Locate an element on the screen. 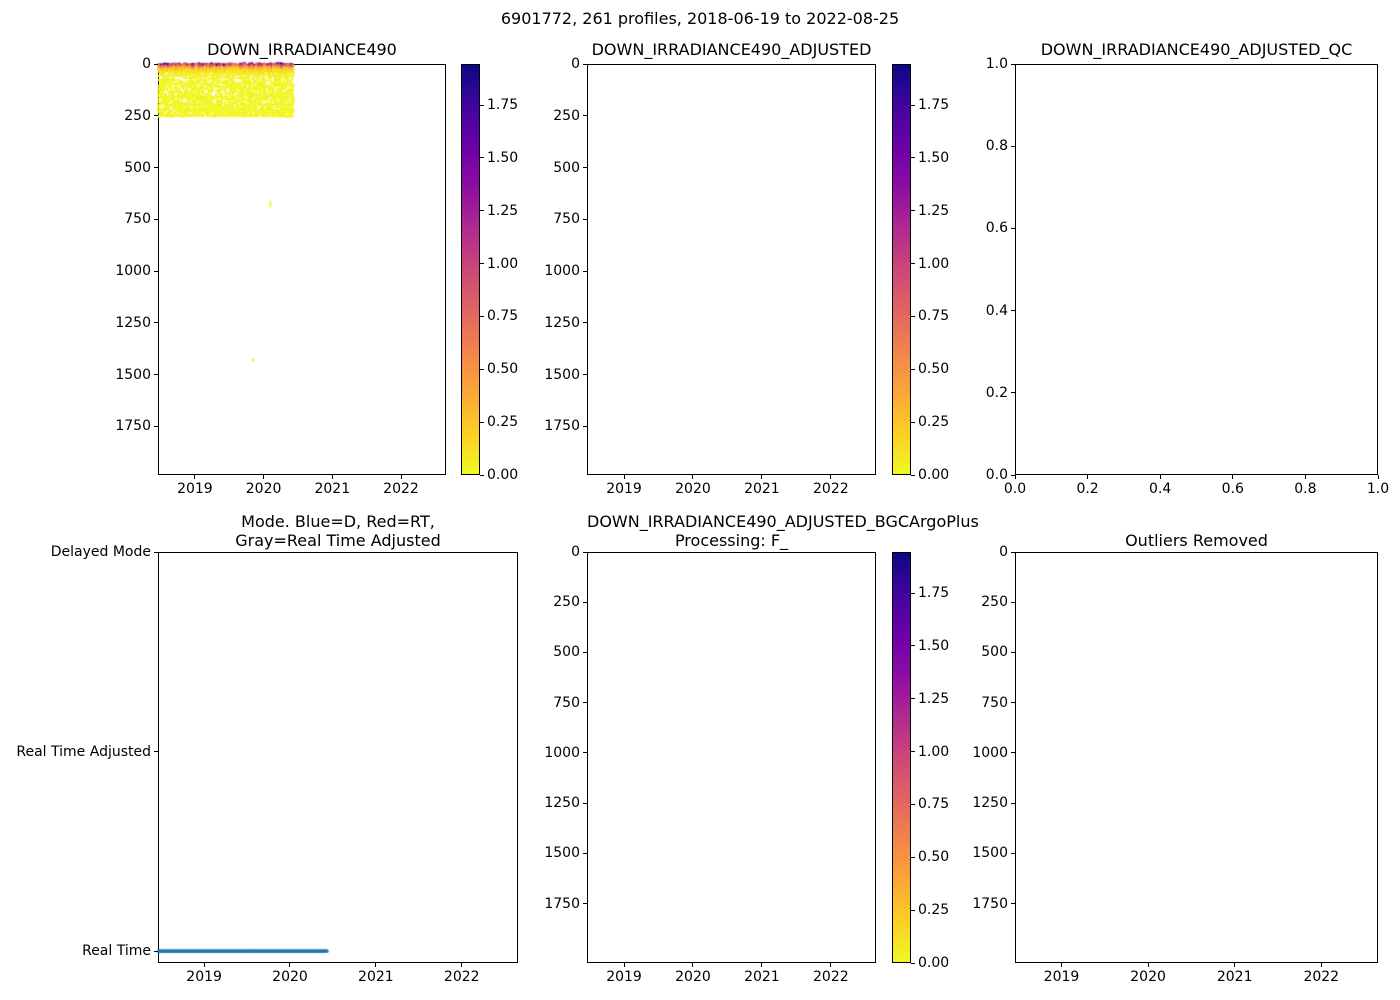  x-tick-label: 0.4 is located at coordinates (1160, 489).